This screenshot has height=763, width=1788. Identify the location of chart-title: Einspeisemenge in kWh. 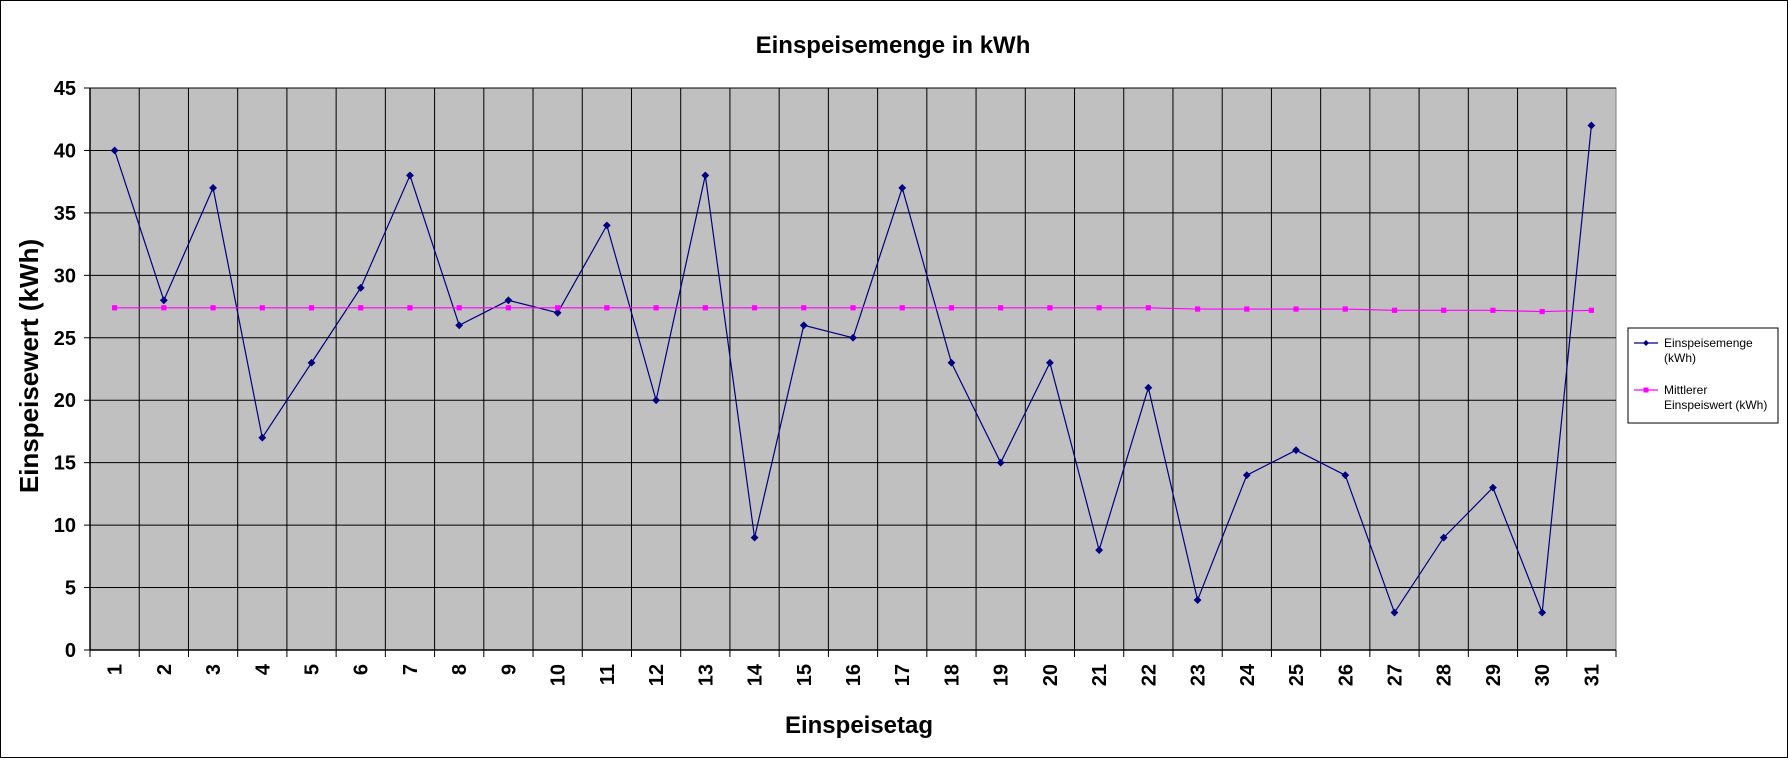
(893, 45).